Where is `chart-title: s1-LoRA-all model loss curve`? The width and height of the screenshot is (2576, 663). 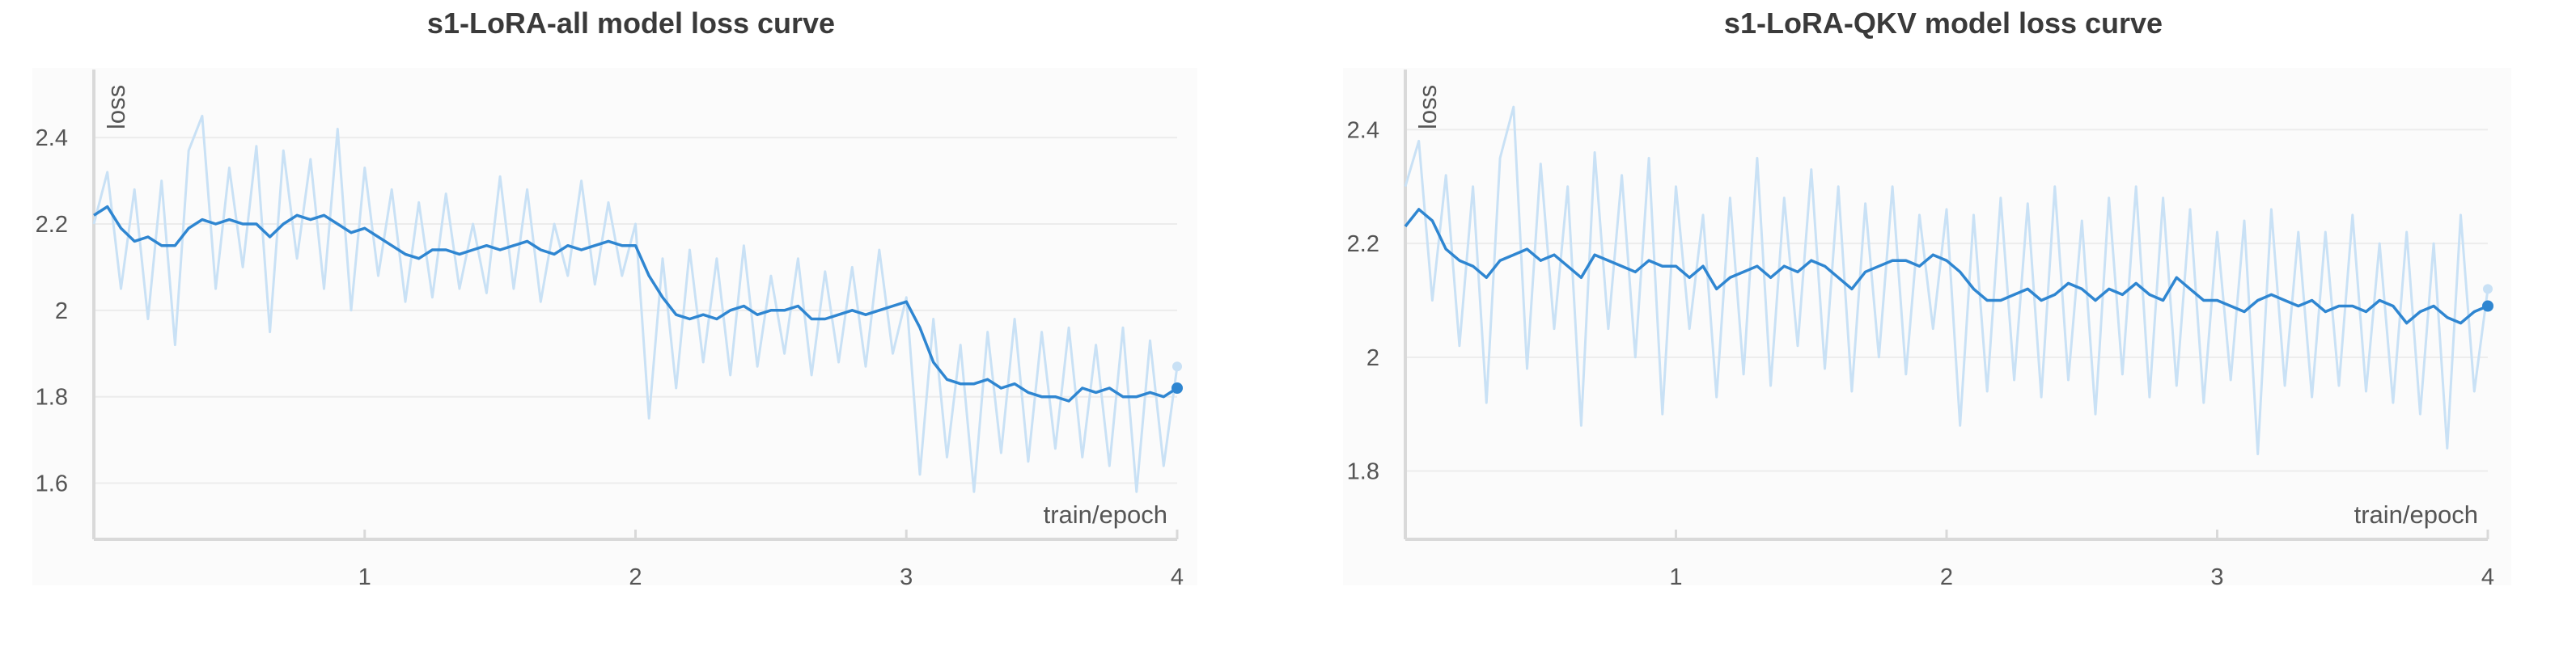 chart-title: s1-LoRA-all model loss curve is located at coordinates (631, 23).